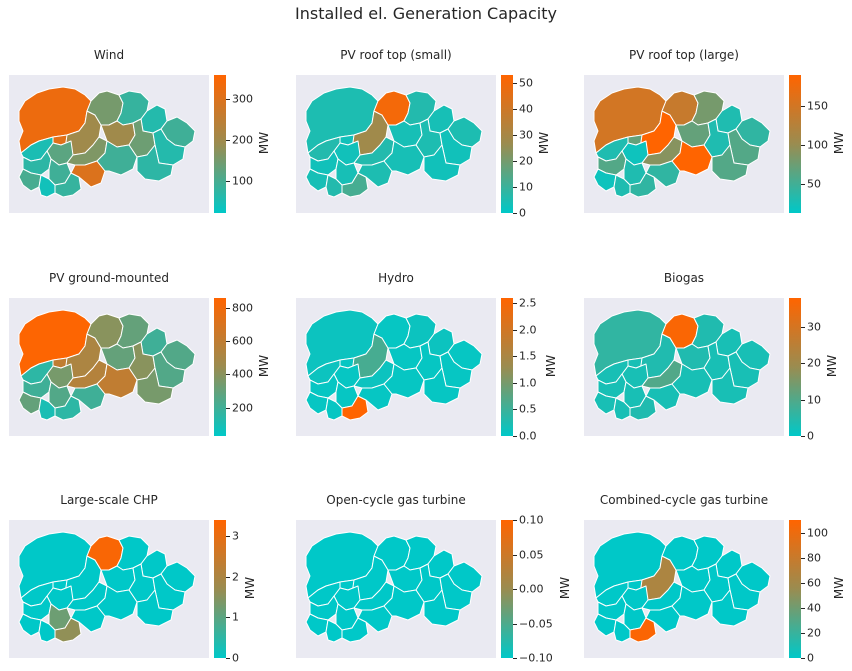 This screenshot has height=671, width=852. I want to click on panel-title: Wind, so click(109, 55).